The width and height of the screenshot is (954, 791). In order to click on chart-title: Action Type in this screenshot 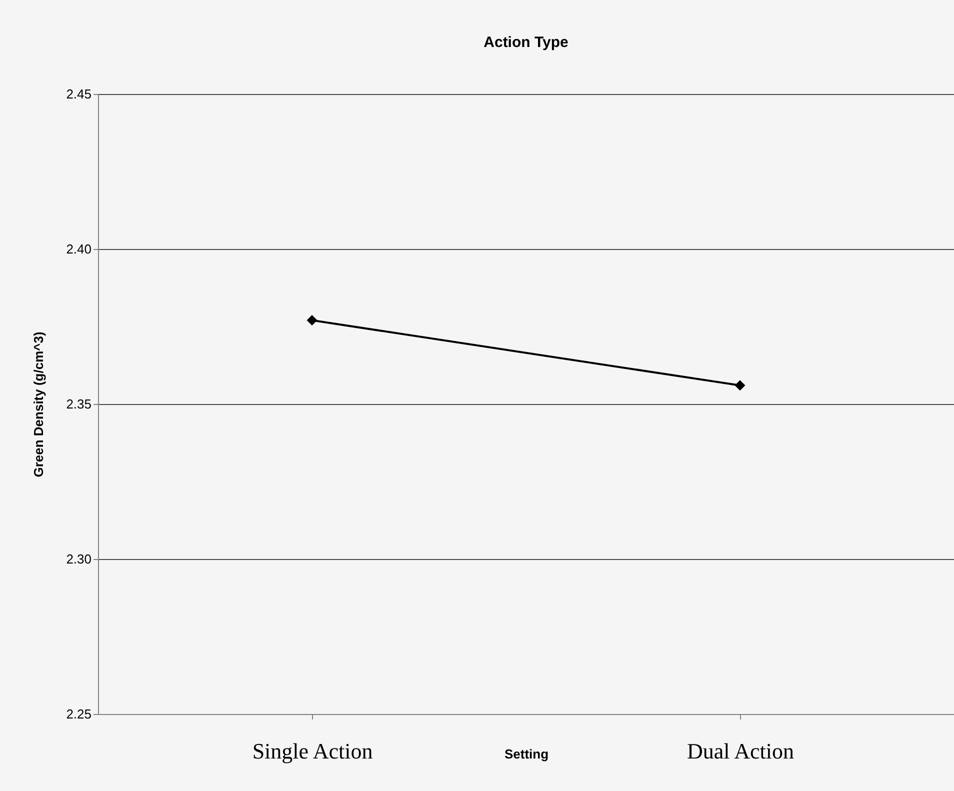, I will do `click(526, 42)`.